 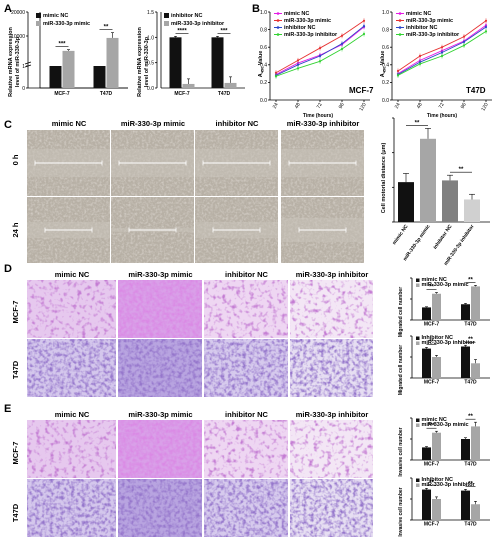 What do you see at coordinates (385, 13) in the screenshot?
I see `b2-marks-ytick-5: 1.0` at bounding box center [385, 13].